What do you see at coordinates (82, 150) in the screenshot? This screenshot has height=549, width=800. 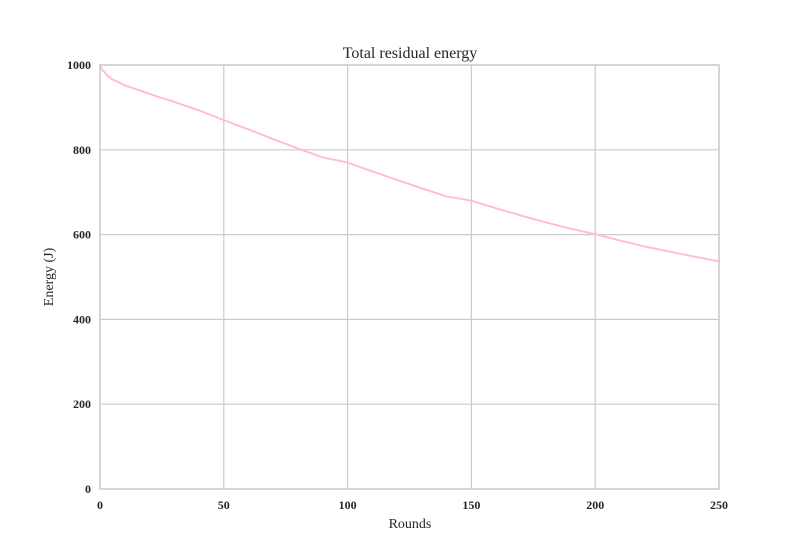 I see `y-tick-label: 800` at bounding box center [82, 150].